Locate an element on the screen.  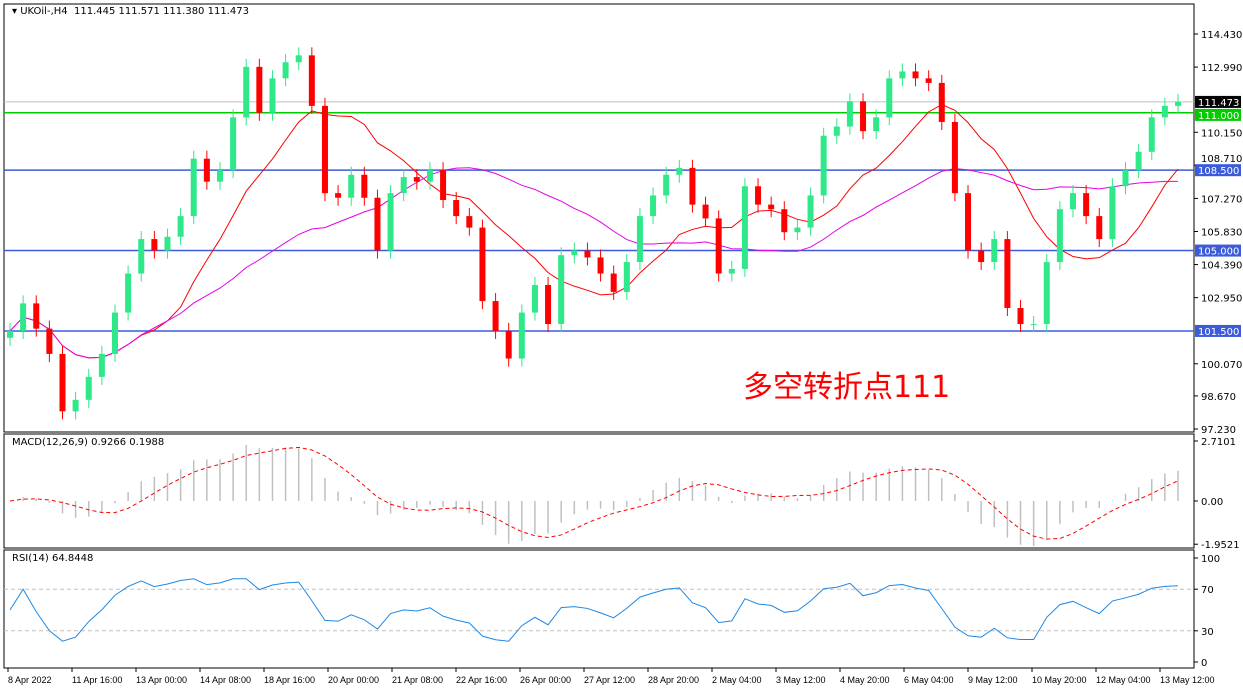
price-tick-label: 108.710 is located at coordinates (1221, 159).